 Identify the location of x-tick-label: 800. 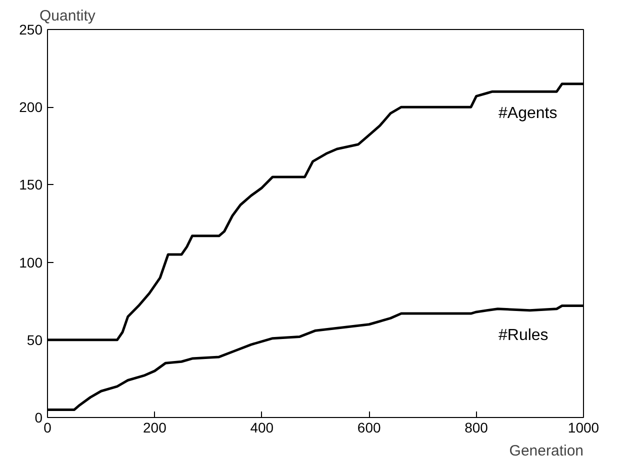
(476, 428).